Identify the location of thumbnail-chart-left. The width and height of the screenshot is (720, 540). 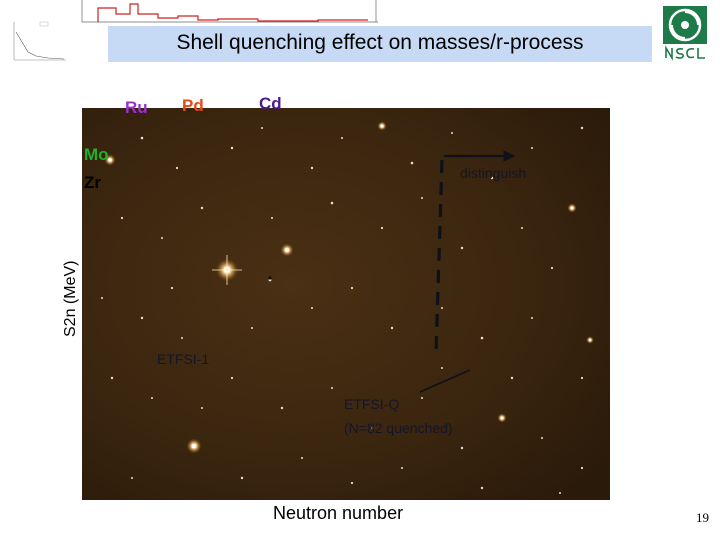
(37, 42).